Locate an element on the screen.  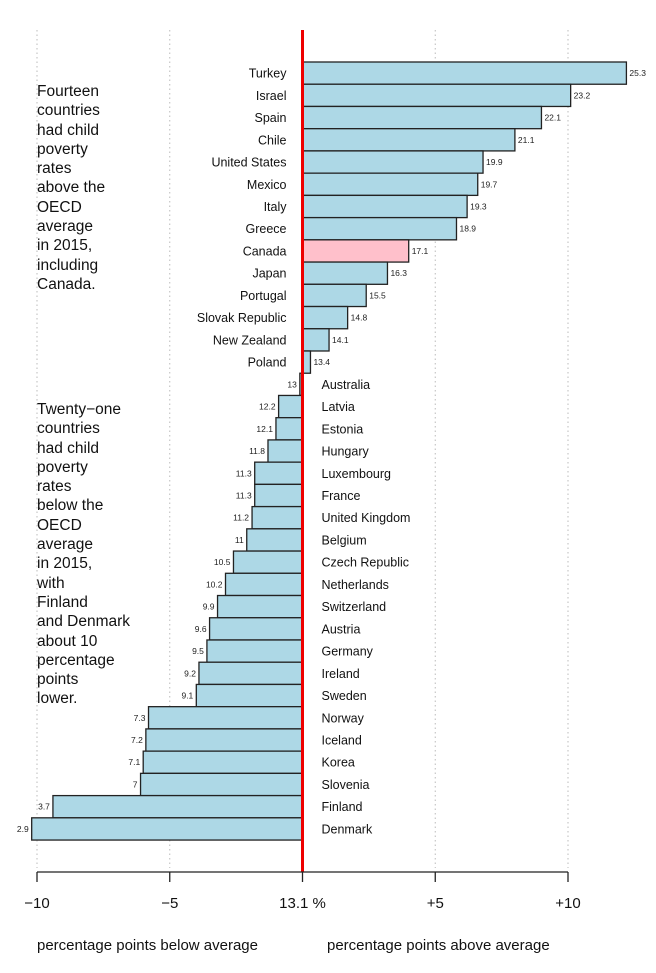
bar-new-zealand is located at coordinates (315, 340).